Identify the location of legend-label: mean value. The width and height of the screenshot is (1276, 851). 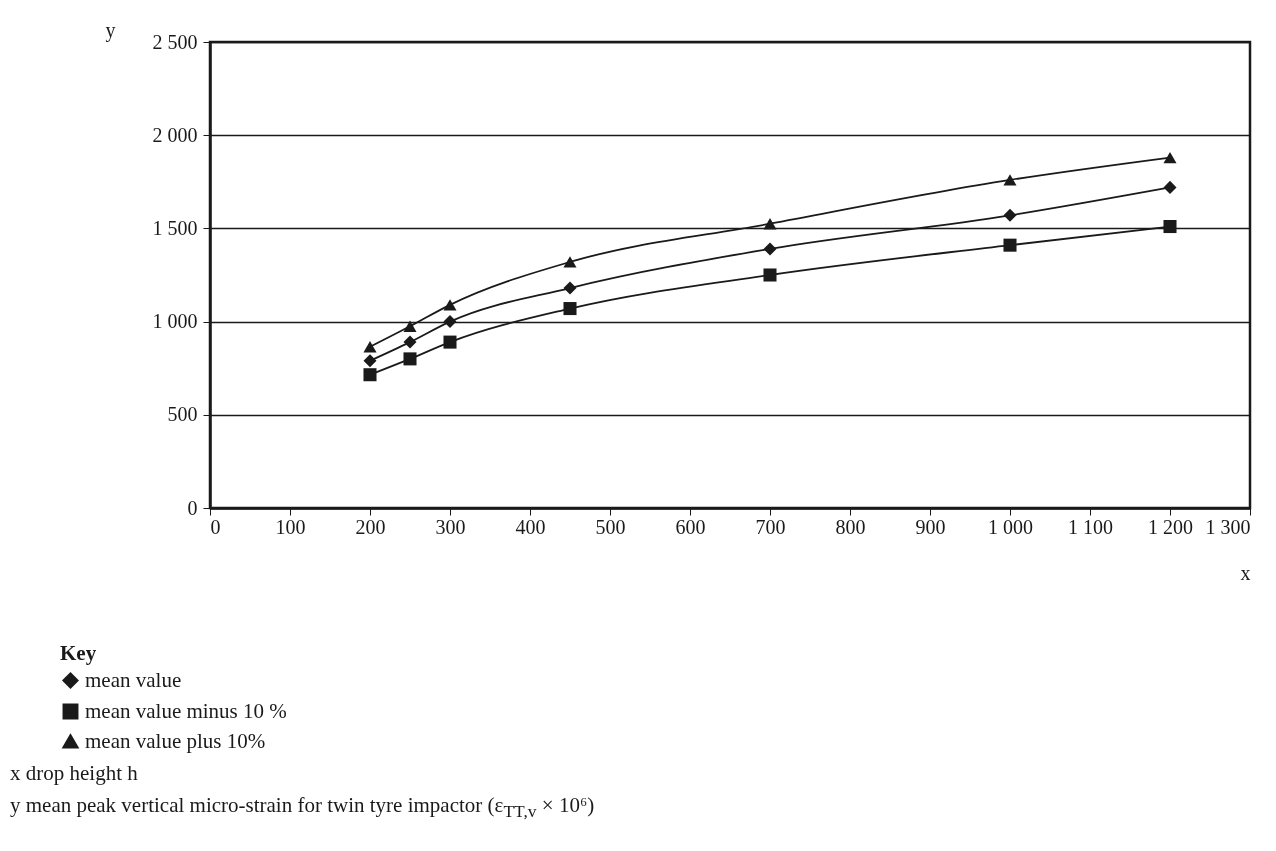
(133, 679).